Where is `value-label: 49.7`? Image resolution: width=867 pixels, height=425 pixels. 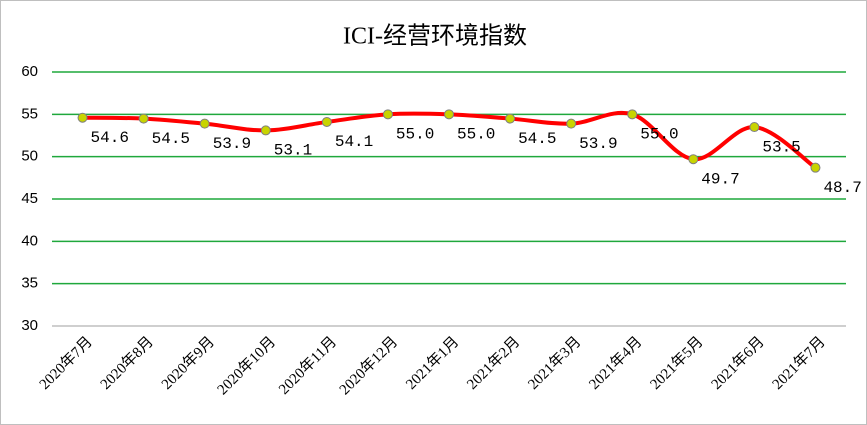
value-label: 49.7 is located at coordinates (720, 179).